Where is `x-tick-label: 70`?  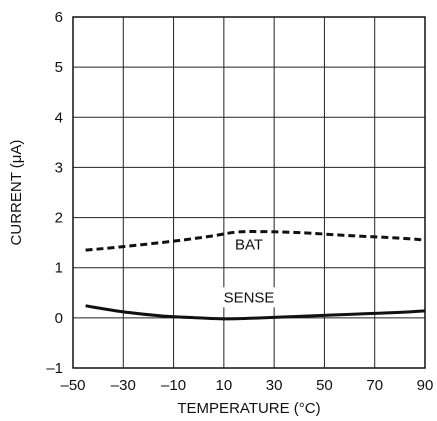 x-tick-label: 70 is located at coordinates (374, 385).